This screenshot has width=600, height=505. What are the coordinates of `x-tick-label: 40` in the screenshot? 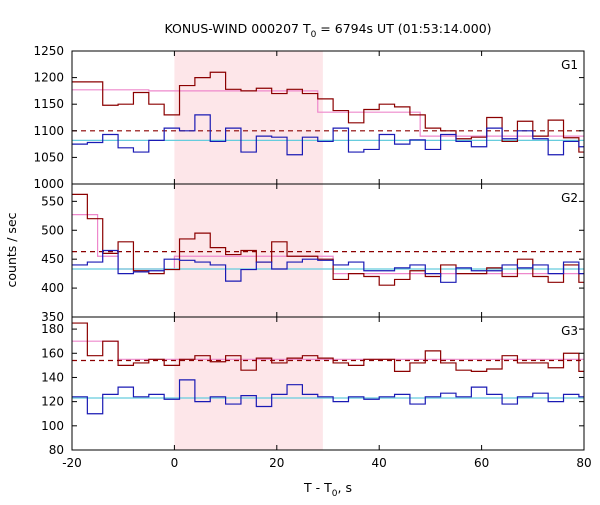 It's located at (379, 463).